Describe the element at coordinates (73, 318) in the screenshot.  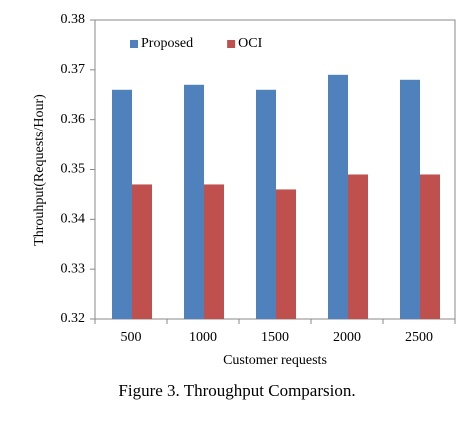
I see `y-tick-label: 0.32` at that location.